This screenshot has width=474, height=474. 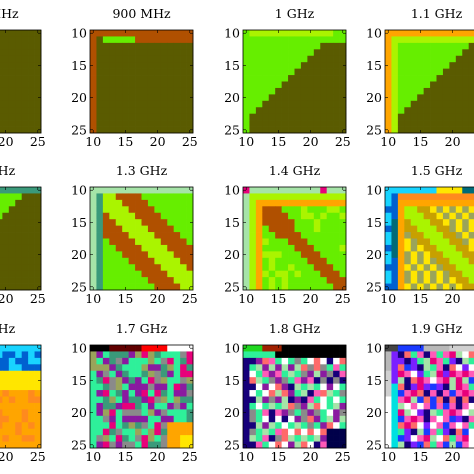 I want to click on y-tick-label: 10, so click(x=79, y=33).